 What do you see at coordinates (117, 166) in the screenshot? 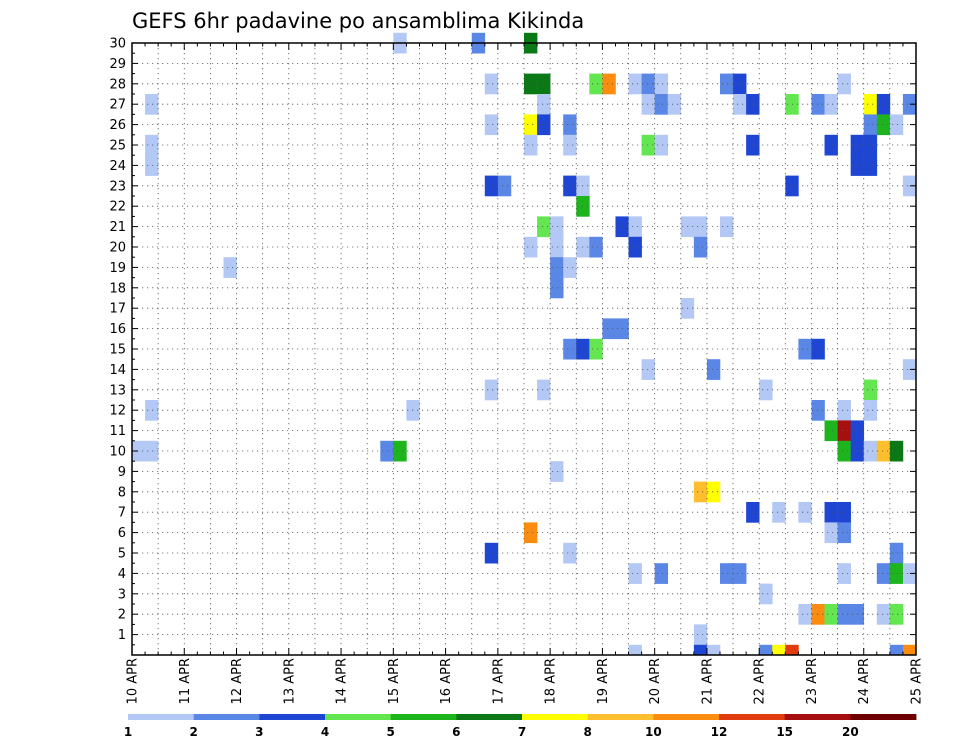
I see `y-tick-label: 24` at bounding box center [117, 166].